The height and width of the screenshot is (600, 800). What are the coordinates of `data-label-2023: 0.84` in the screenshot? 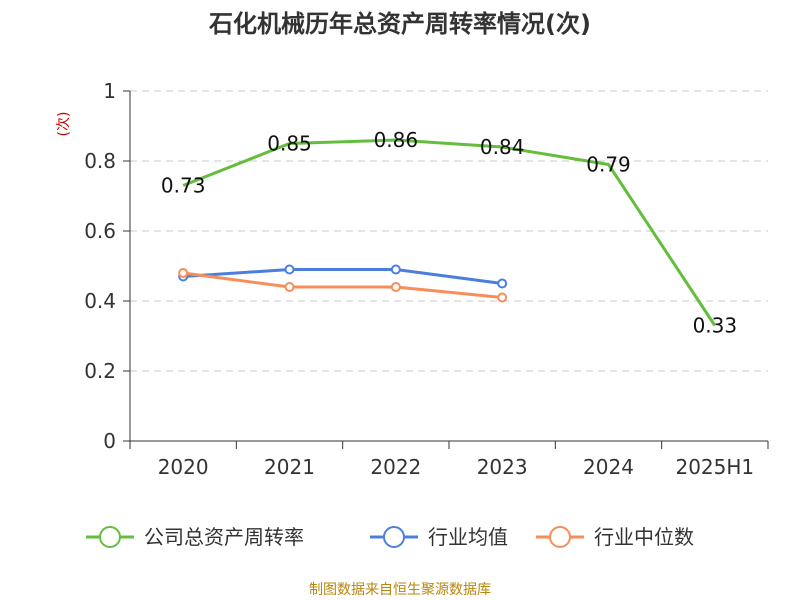 It's located at (502, 147).